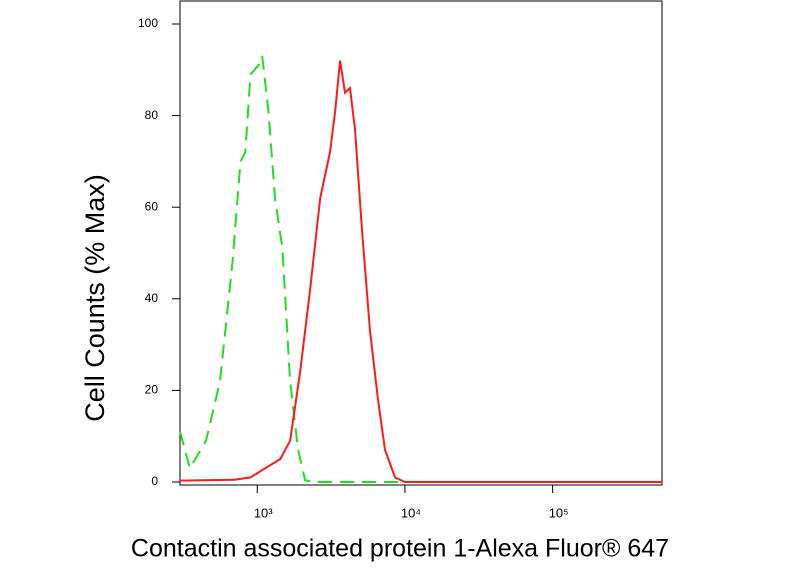 The image size is (808, 576). Describe the element at coordinates (95, 298) in the screenshot. I see `y-axis-label: Cell Counts (% Max)` at that location.